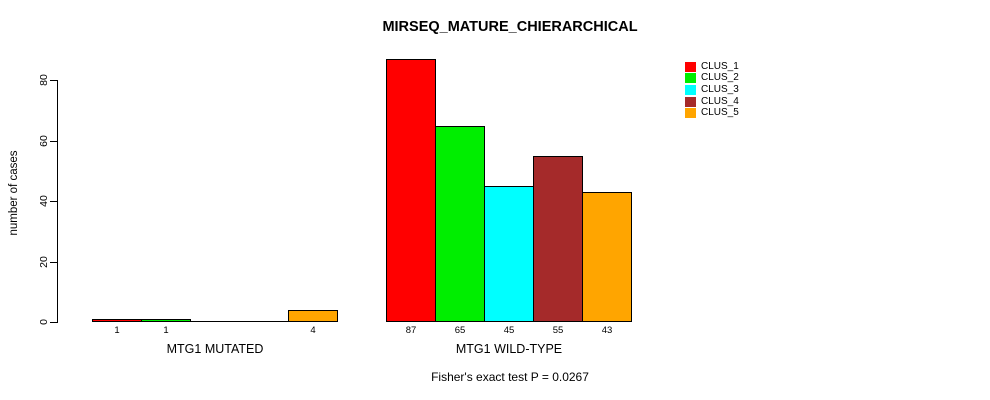 The height and width of the screenshot is (400, 990). What do you see at coordinates (313, 316) in the screenshot?
I see `bar-clus_5-mutated` at bounding box center [313, 316].